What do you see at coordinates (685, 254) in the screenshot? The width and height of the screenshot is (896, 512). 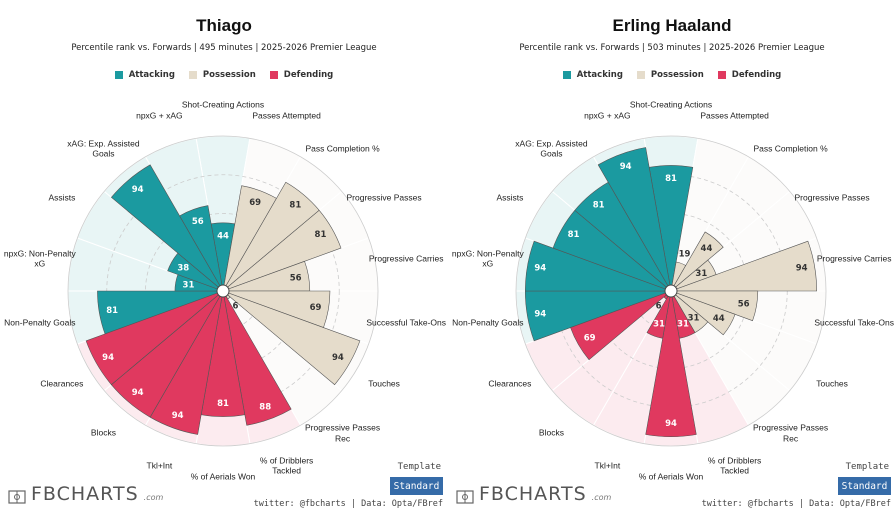 I see `value-label: 19` at bounding box center [685, 254].